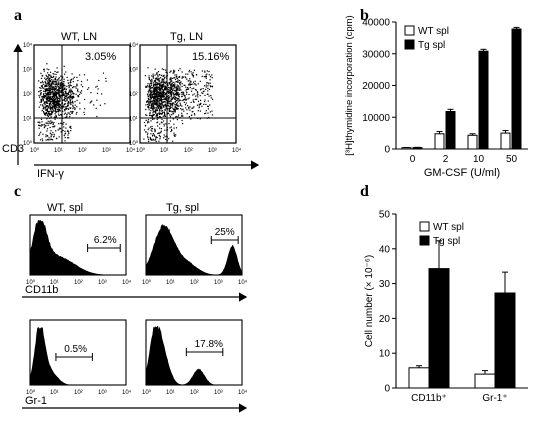 This screenshot has width=535, height=424. I want to click on legend-swatch, so click(424, 226).